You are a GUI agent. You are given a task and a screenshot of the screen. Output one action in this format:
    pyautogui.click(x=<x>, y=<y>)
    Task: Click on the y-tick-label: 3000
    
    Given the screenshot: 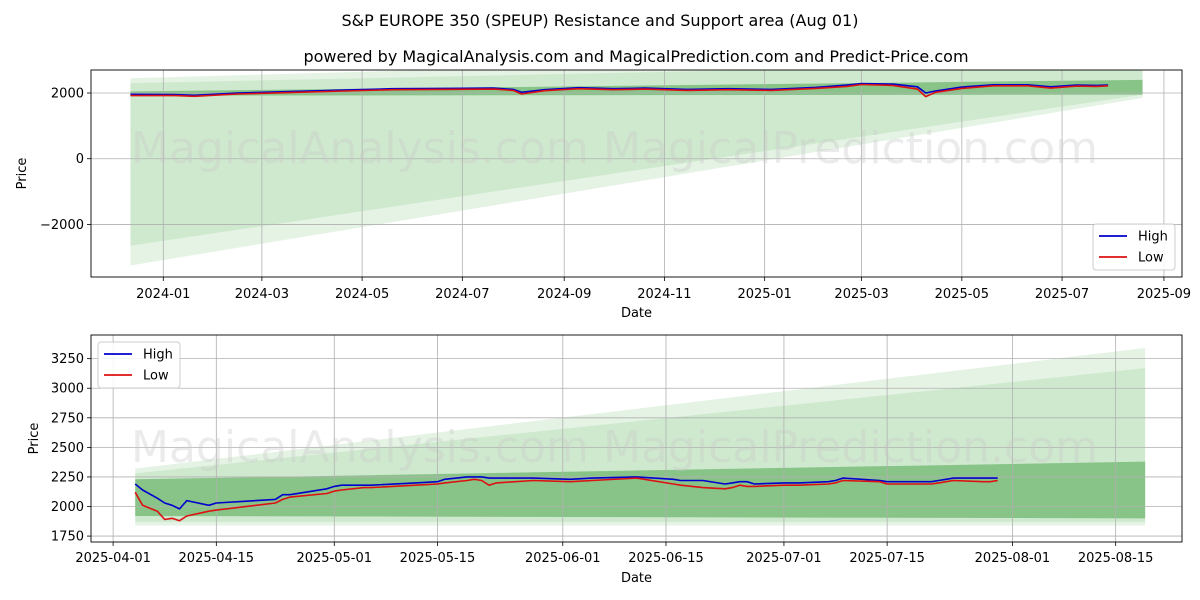 What is the action you would take?
    pyautogui.click(x=67, y=389)
    